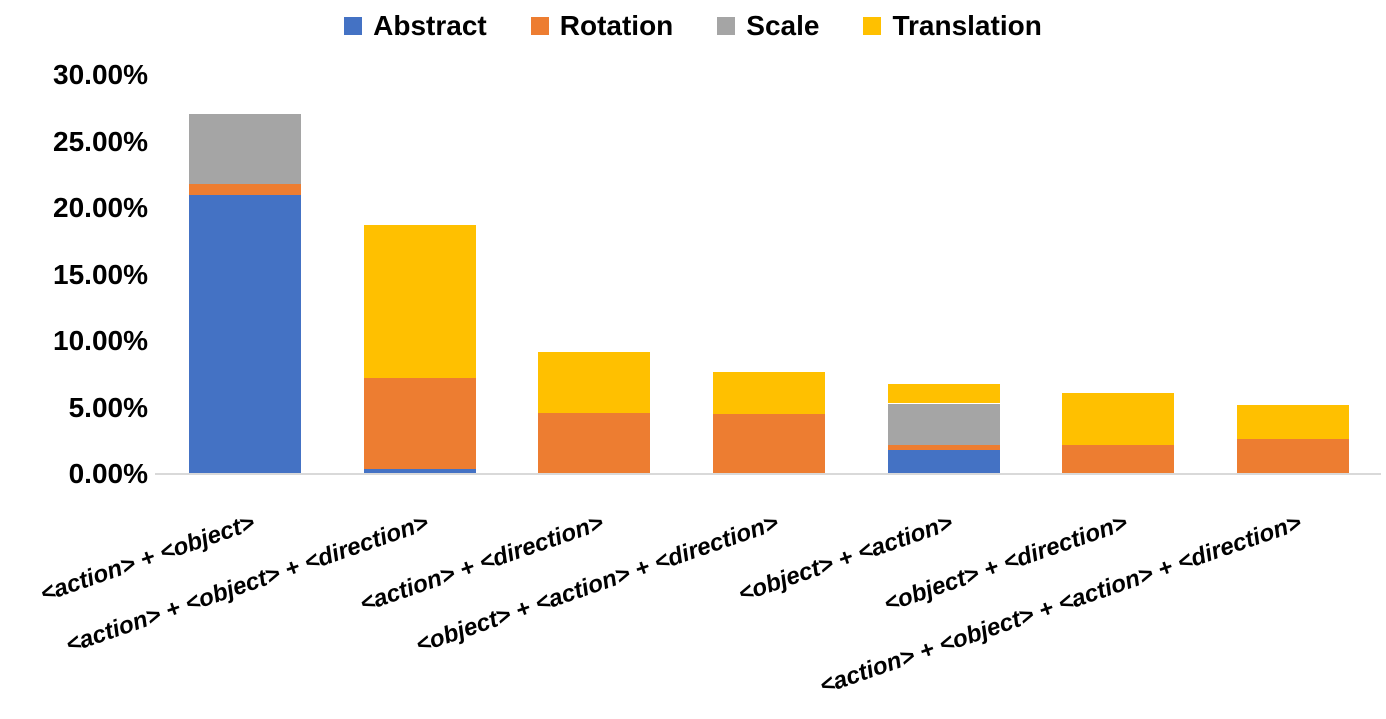 The image size is (1386, 719). What do you see at coordinates (100, 207) in the screenshot?
I see `y-axis-tick-label: 20.00%` at bounding box center [100, 207].